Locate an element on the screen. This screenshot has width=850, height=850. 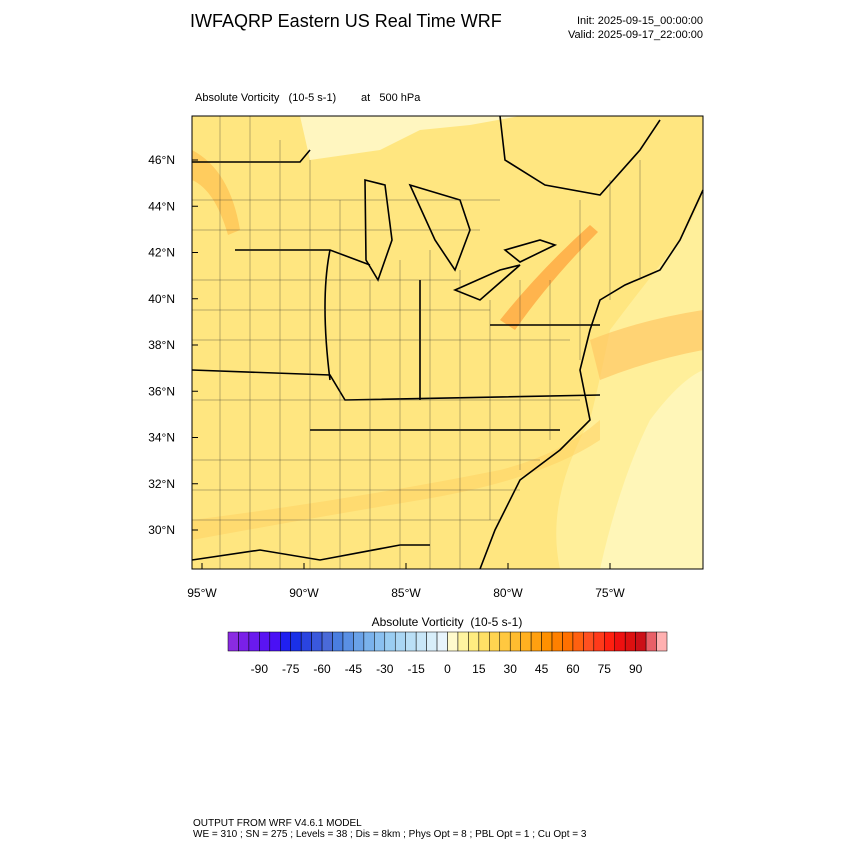
lat-label: 32°N is located at coordinates (161, 484).